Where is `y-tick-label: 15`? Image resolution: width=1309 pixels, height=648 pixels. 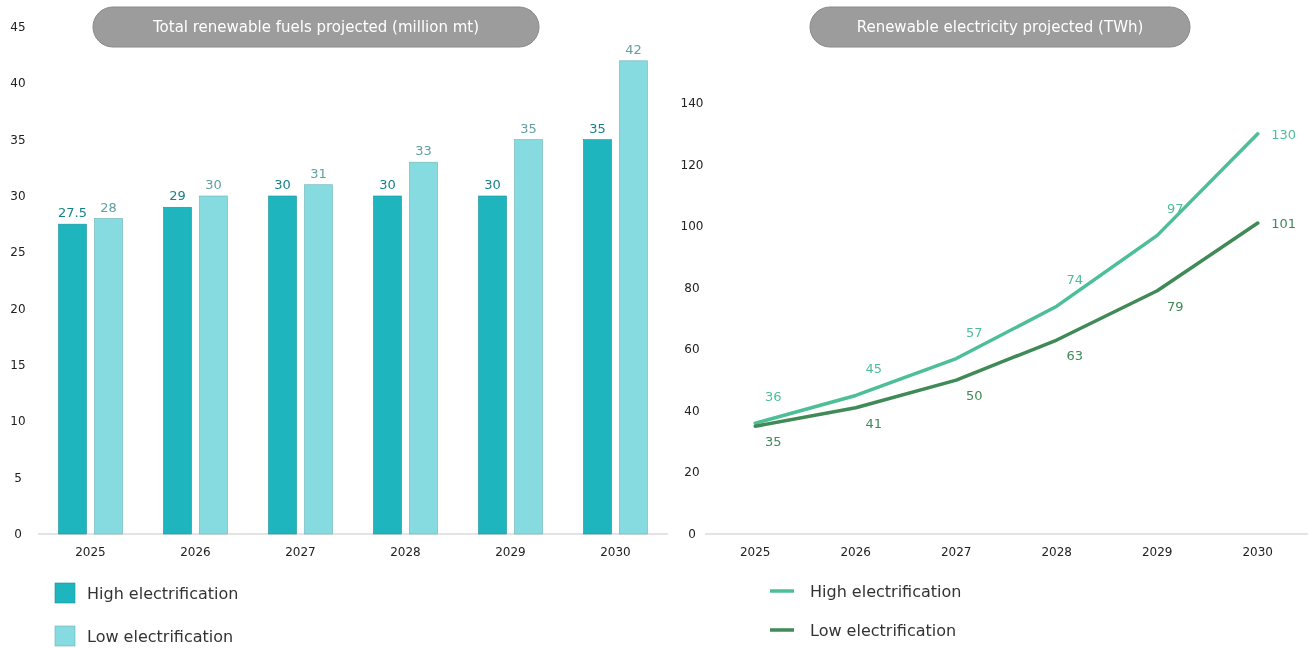 y-tick-label: 15 is located at coordinates (18, 365).